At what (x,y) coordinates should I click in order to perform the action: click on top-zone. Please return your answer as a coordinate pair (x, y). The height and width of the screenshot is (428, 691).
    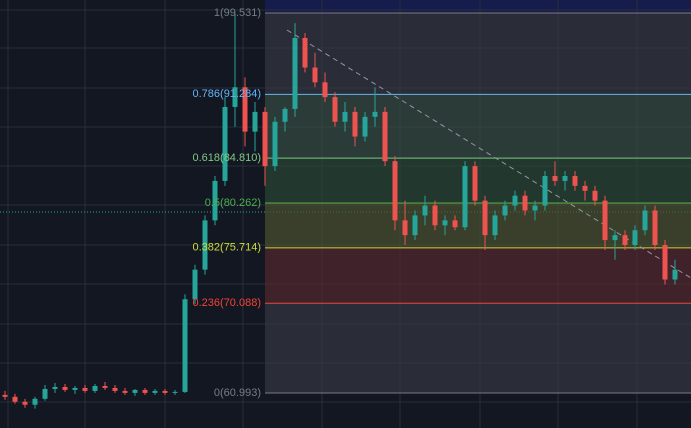
    Looking at the image, I should click on (478, 6).